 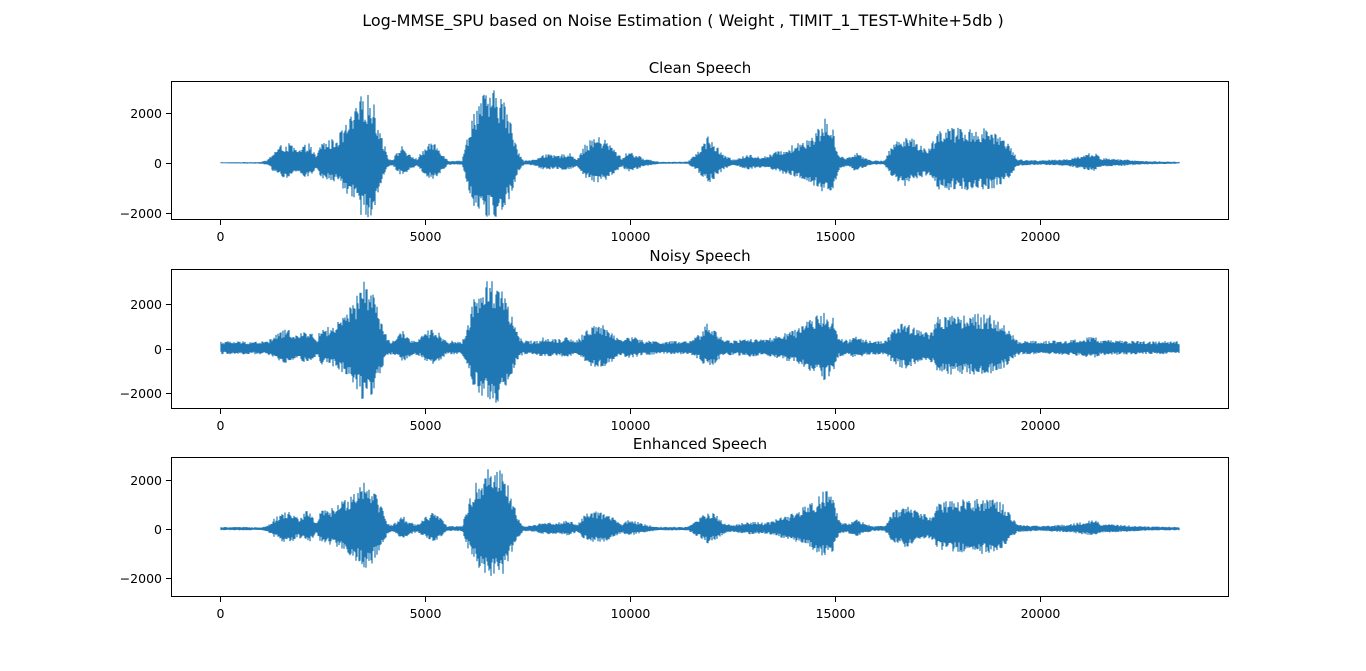 I want to click on subplot-title: Clean Speech, so click(x=700, y=68).